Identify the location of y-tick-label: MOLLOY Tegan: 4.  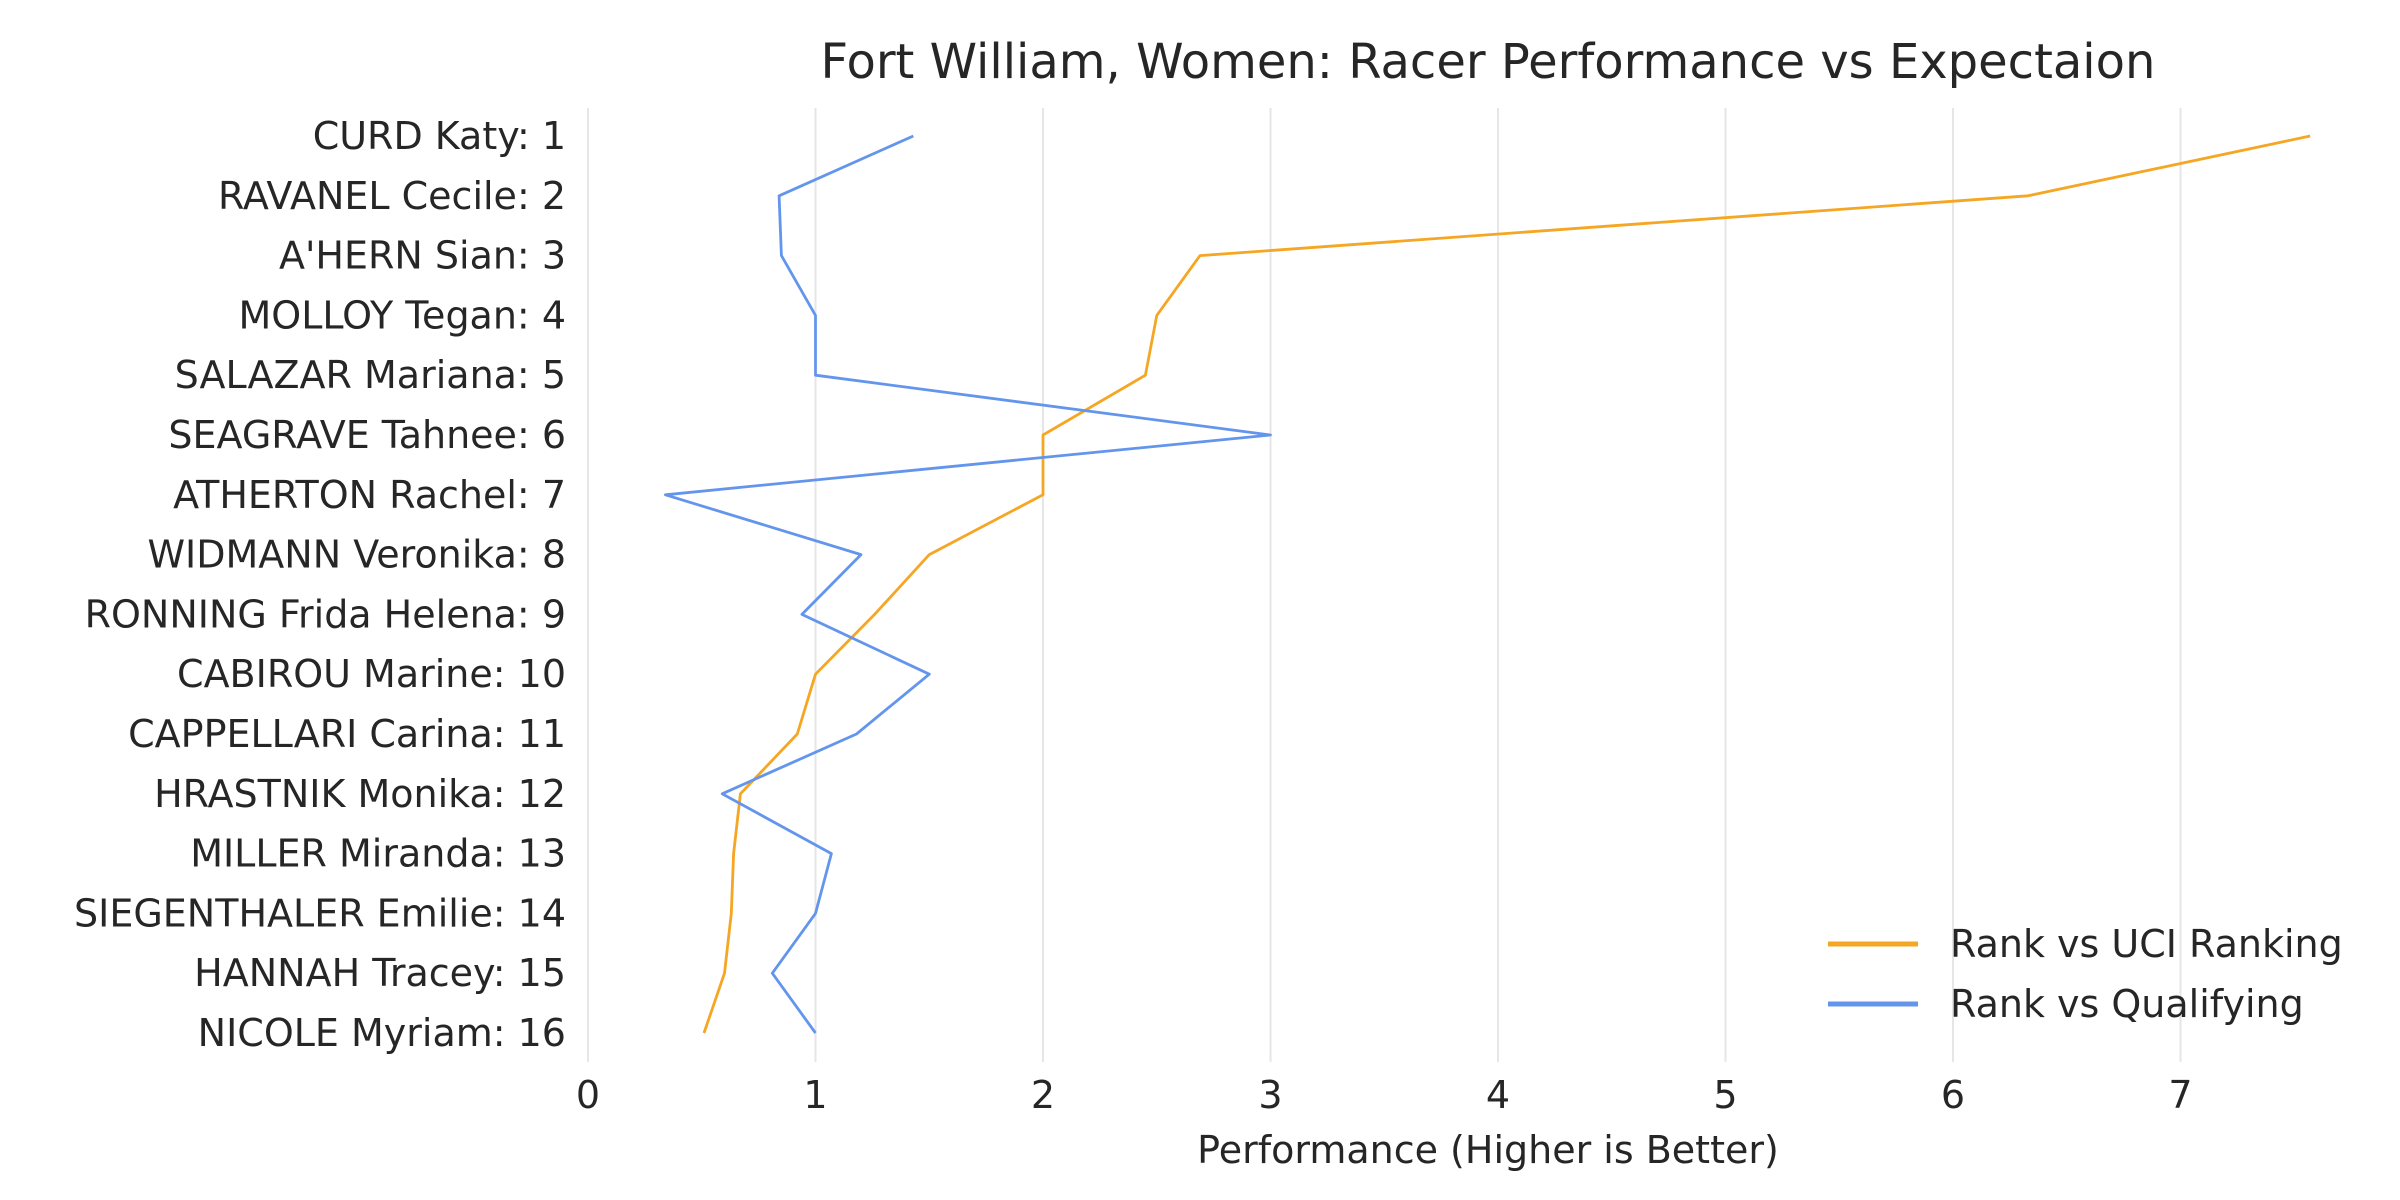
(403, 315).